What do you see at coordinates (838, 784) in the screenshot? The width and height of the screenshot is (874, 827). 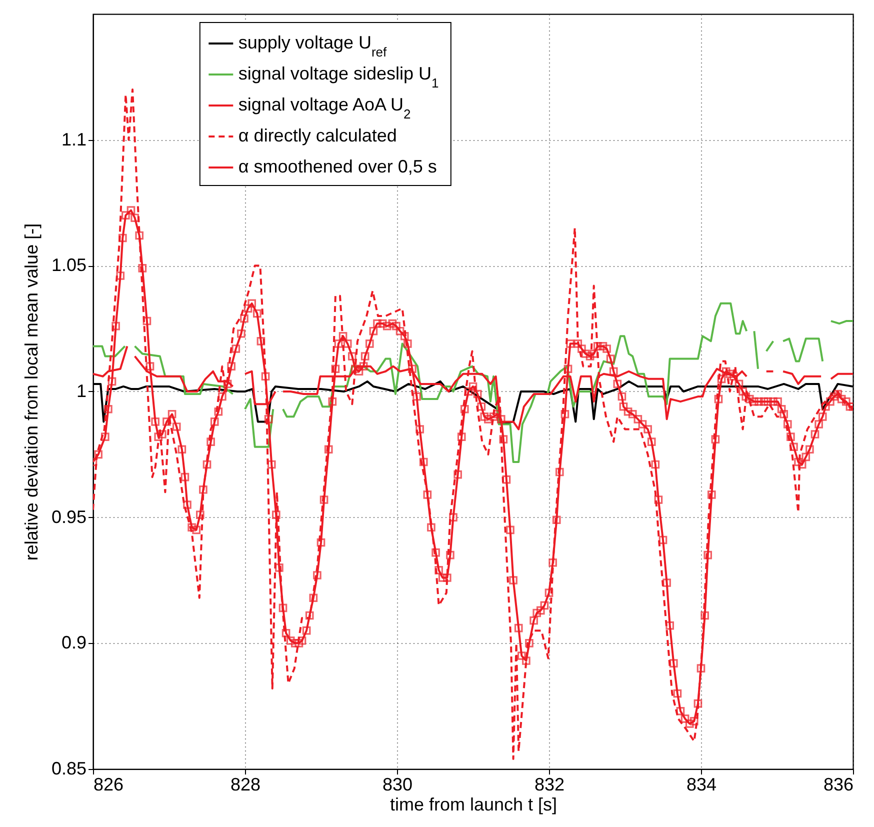 I see `x-tick-label: 836` at bounding box center [838, 784].